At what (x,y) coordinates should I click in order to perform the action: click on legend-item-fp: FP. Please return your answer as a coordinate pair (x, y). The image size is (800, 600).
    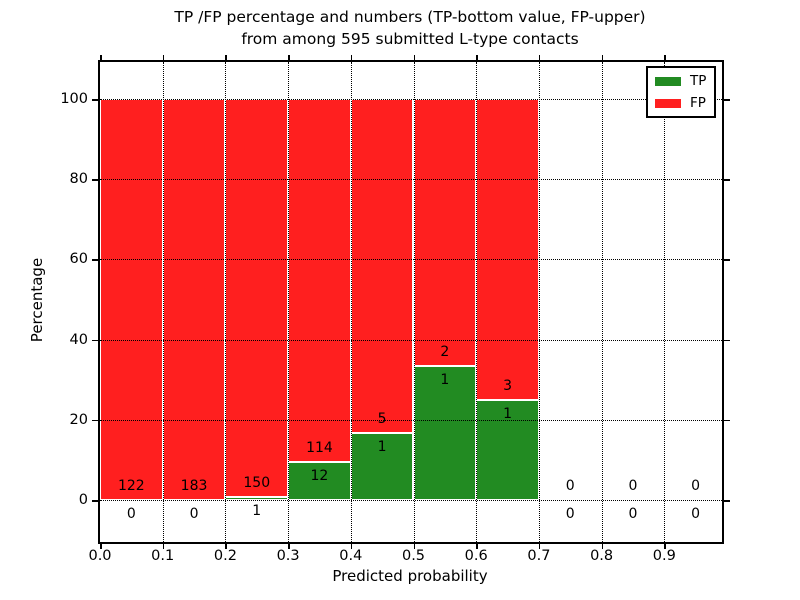
    Looking at the image, I should click on (681, 102).